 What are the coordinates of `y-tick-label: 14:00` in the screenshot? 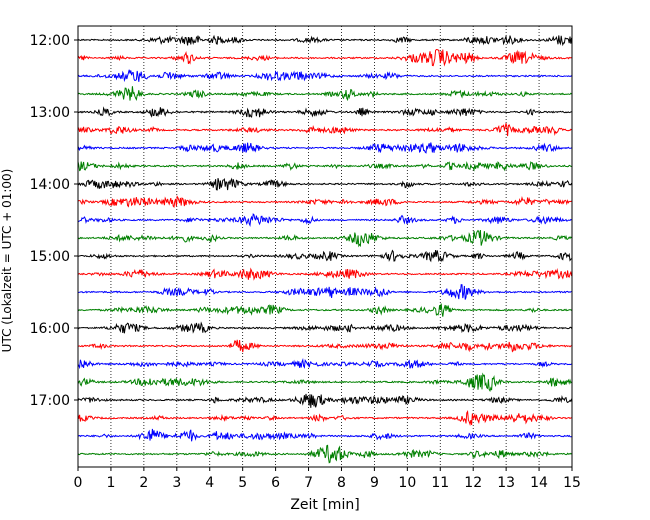 It's located at (50, 185).